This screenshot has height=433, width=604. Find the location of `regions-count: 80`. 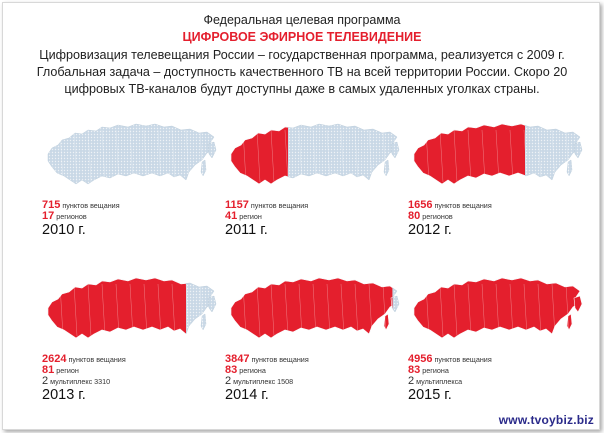

regions-count: 80 is located at coordinates (414, 216).